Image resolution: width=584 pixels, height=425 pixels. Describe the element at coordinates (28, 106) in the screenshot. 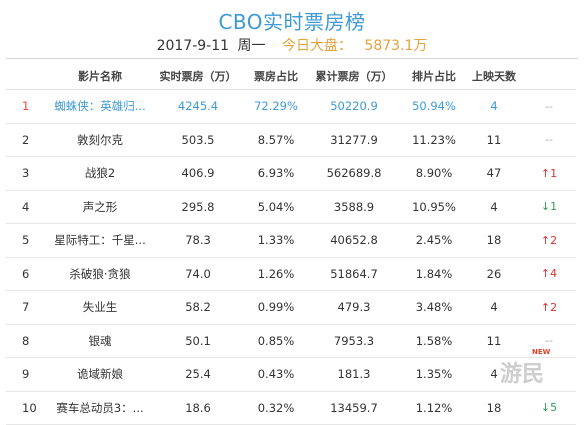

I see `rank-cell: 1` at that location.